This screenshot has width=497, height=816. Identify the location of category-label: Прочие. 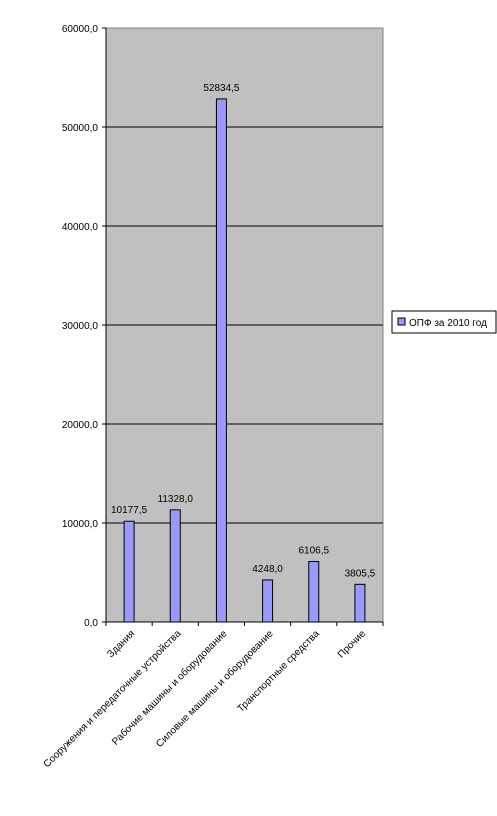
(352, 644).